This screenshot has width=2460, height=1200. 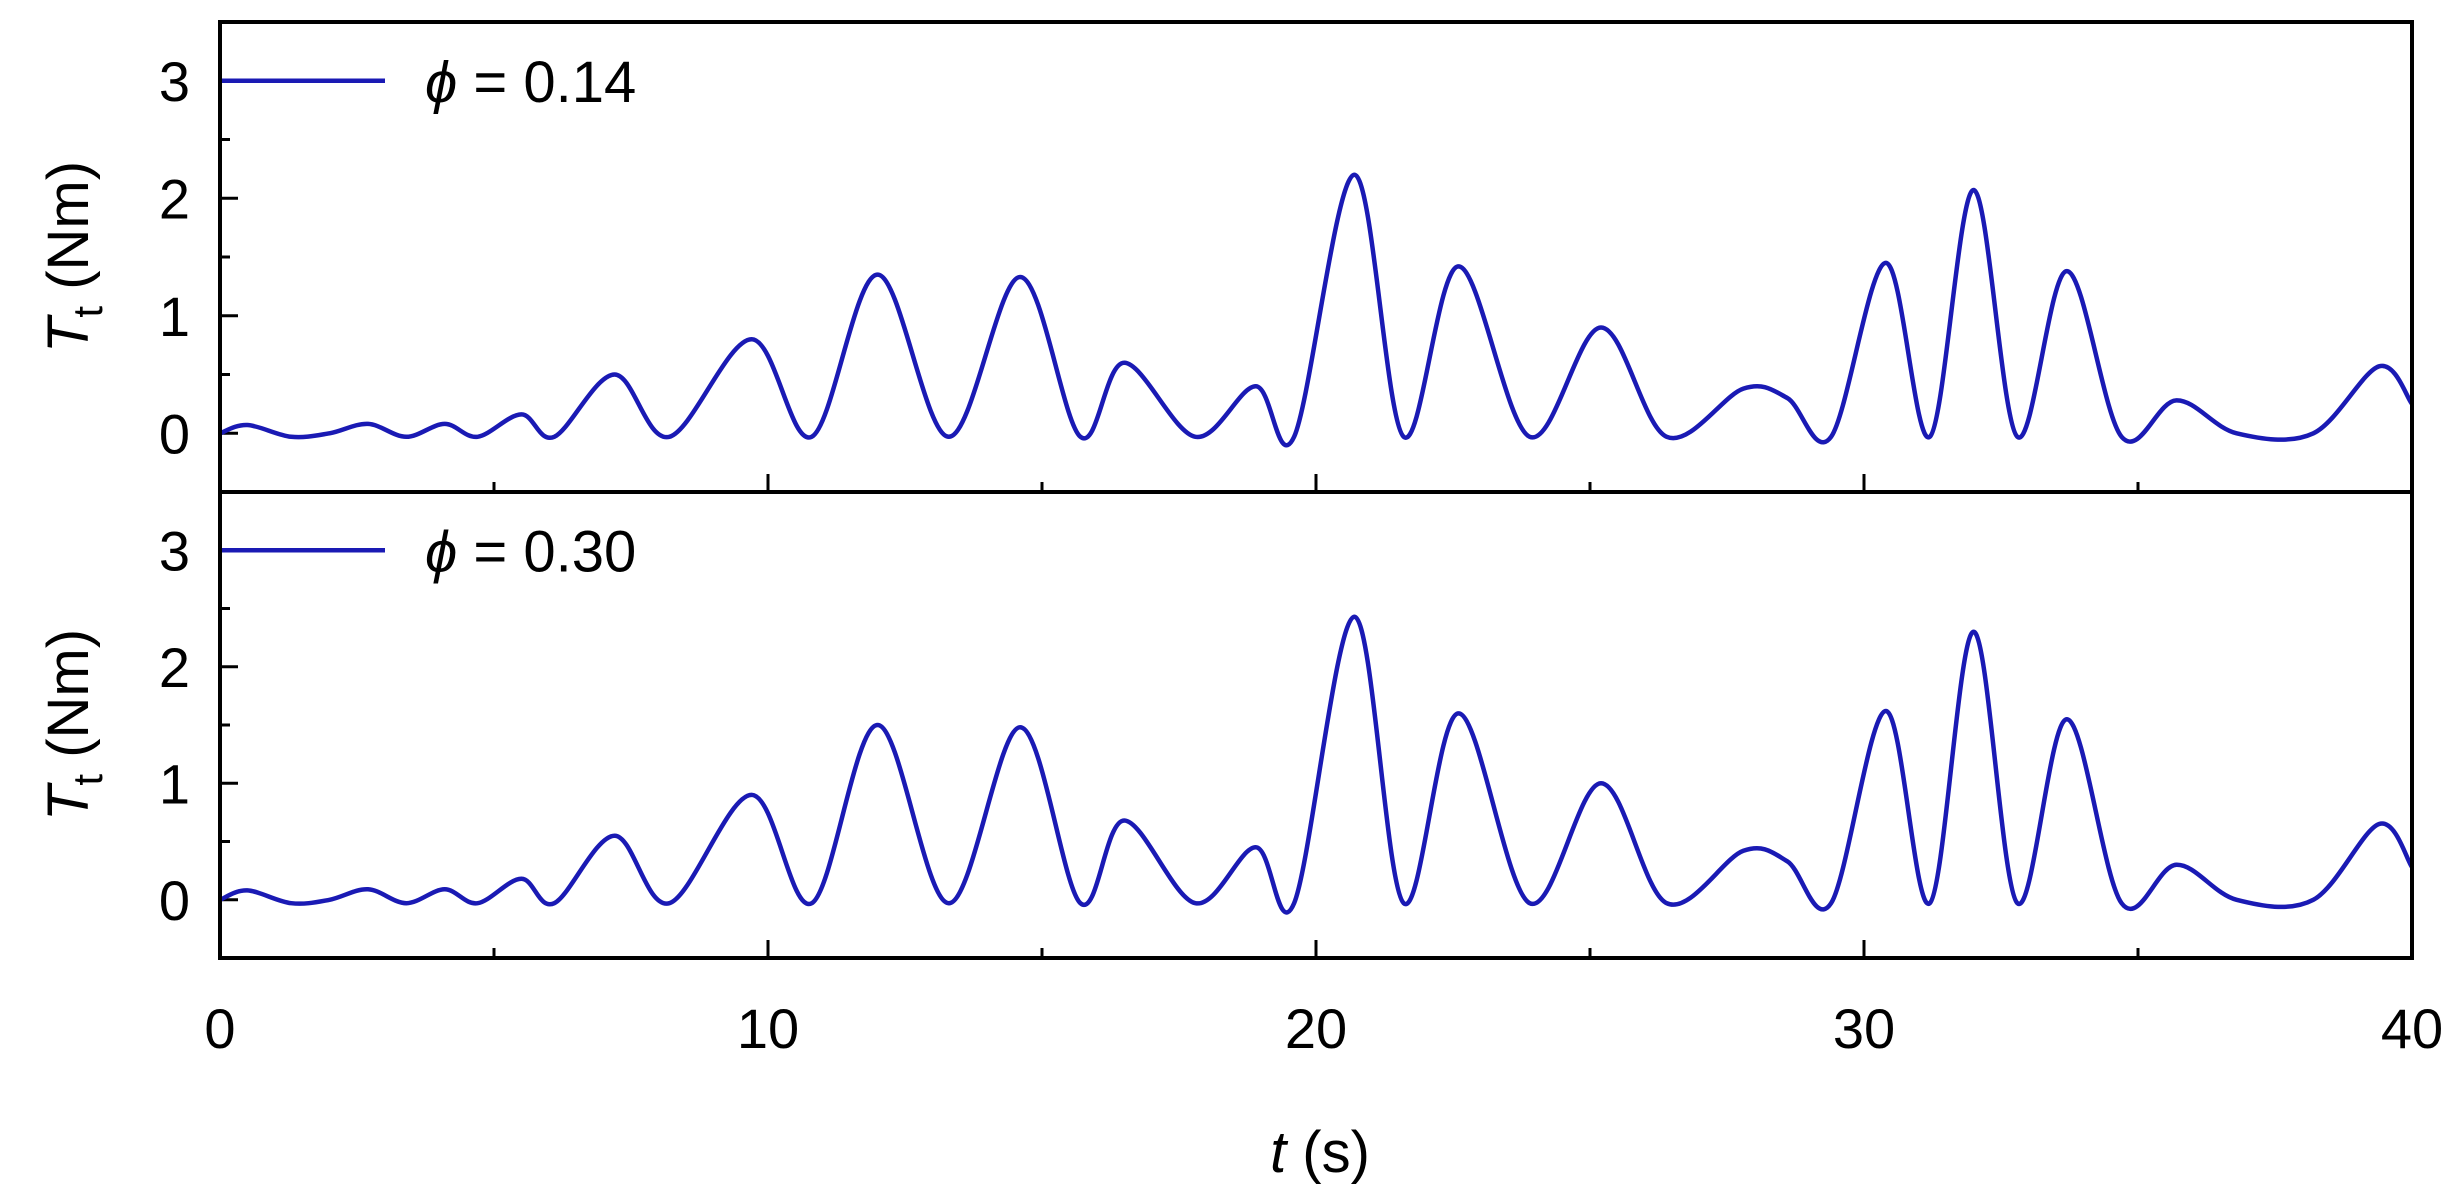 I want to click on x-axis: 0 10 20 30 40, so click(x=1323, y=1028).